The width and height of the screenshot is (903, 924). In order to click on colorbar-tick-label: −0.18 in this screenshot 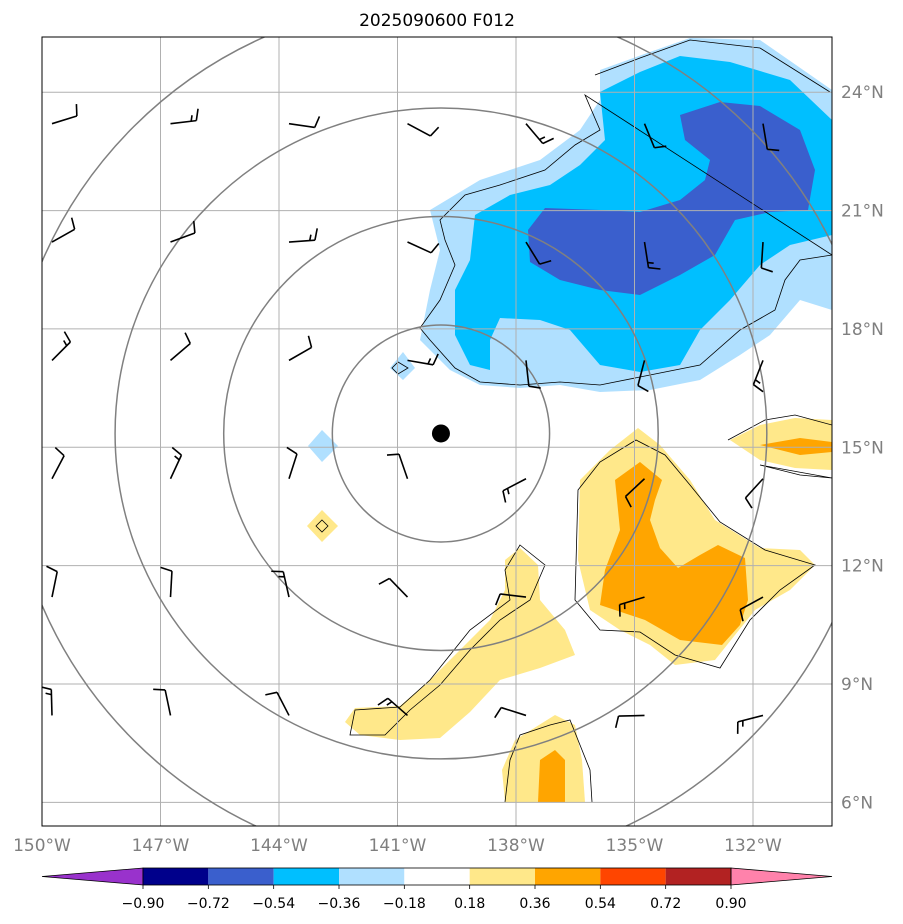, I will do `click(404, 904)`.